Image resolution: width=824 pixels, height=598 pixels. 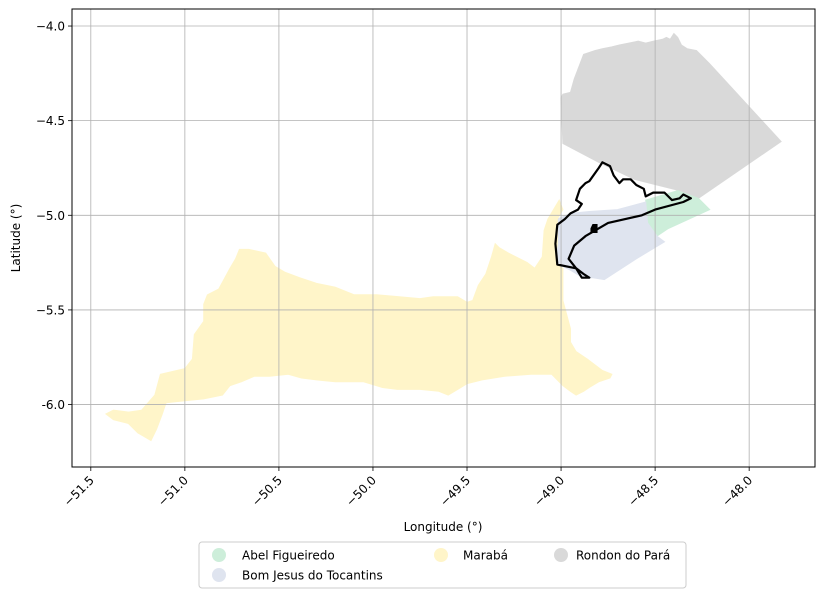 What do you see at coordinates (79, 491) in the screenshot?
I see `x-tick-label: −51.5` at bounding box center [79, 491].